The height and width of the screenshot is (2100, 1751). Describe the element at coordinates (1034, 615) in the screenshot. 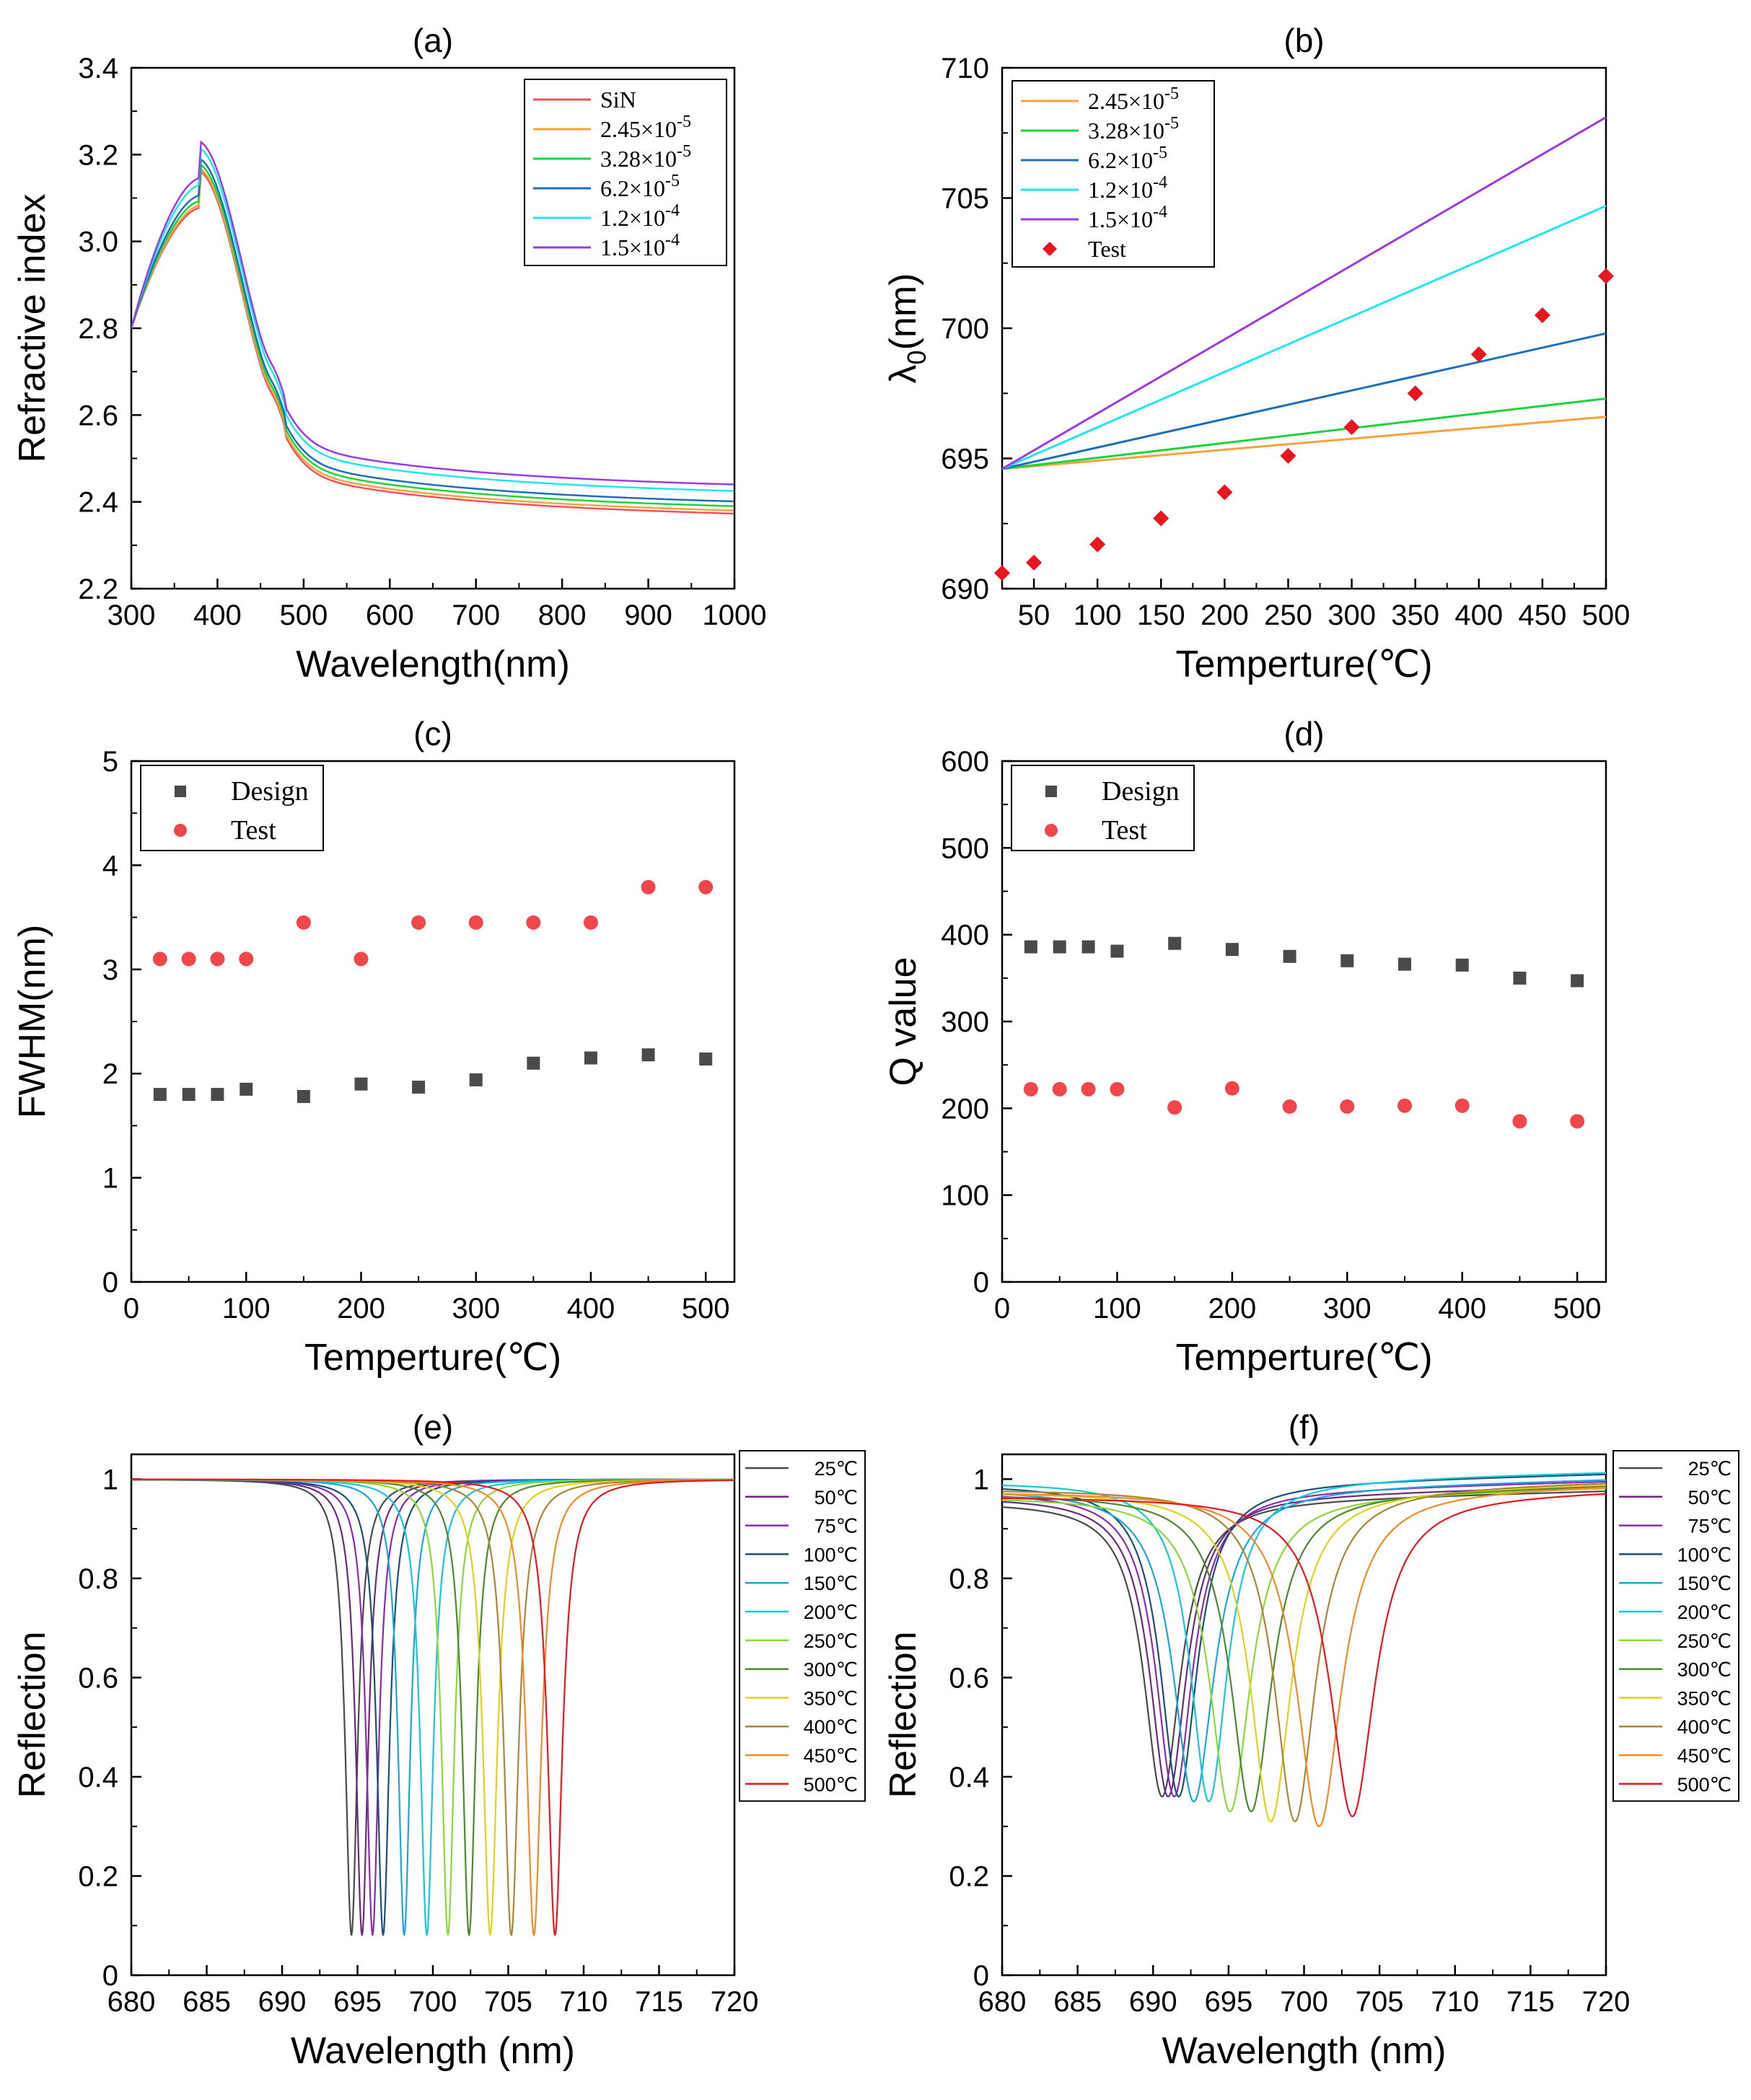

I see `x-tick-label: 50` at that location.